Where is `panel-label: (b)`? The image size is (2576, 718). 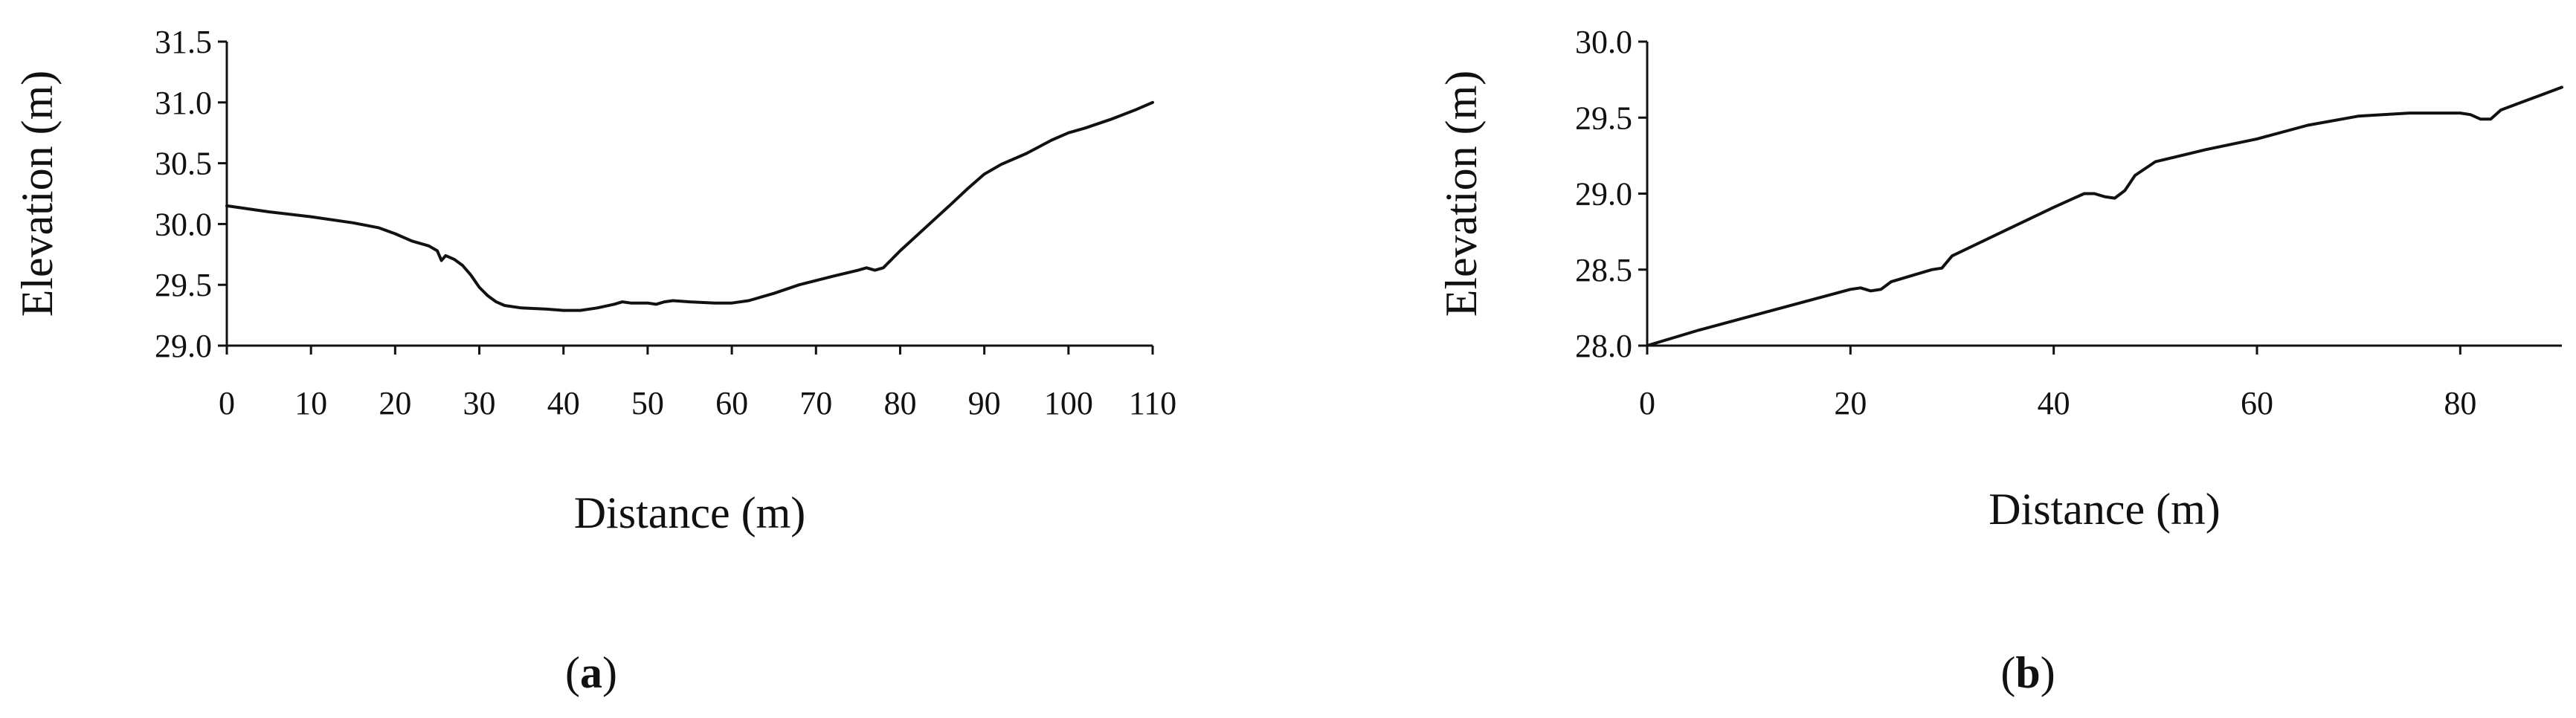 panel-label: (b) is located at coordinates (2027, 672).